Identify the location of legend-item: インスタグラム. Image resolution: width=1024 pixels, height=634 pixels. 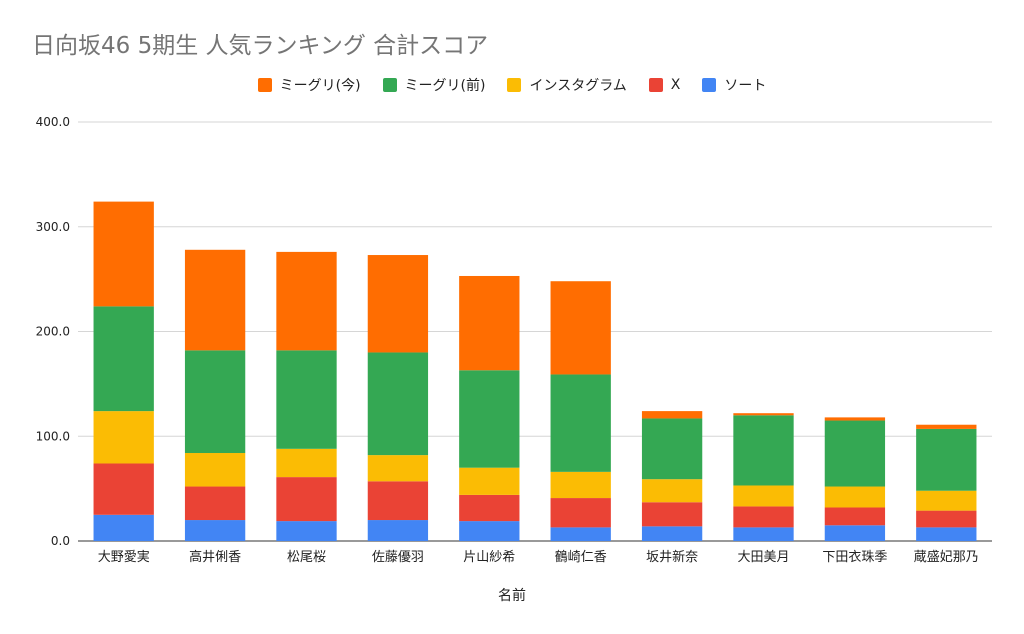
(567, 85).